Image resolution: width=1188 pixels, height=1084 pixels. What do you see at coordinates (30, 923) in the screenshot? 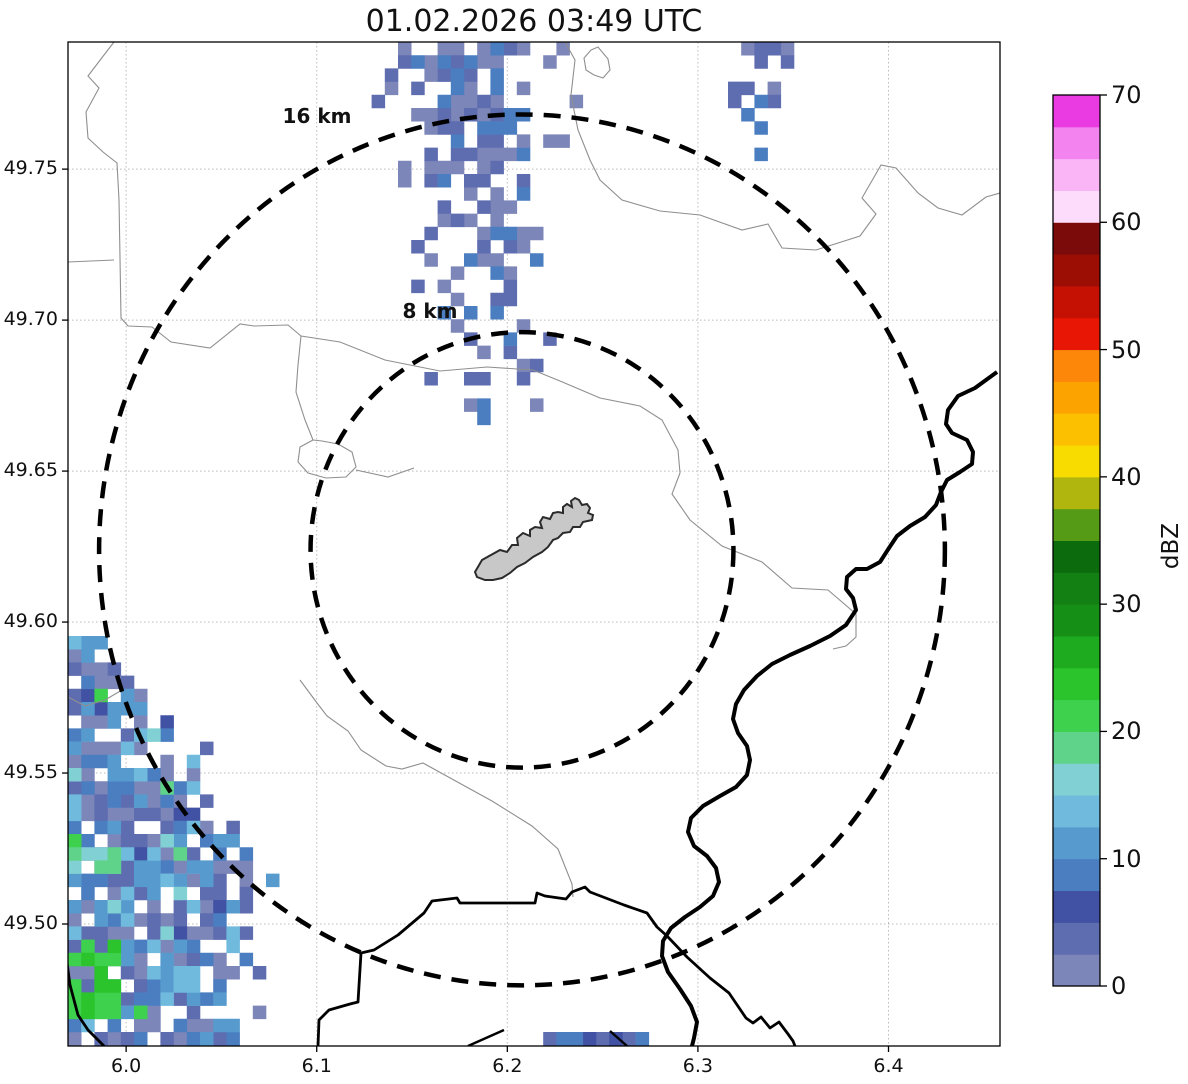
I see `y-tick-label: 49.50` at bounding box center [30, 923].